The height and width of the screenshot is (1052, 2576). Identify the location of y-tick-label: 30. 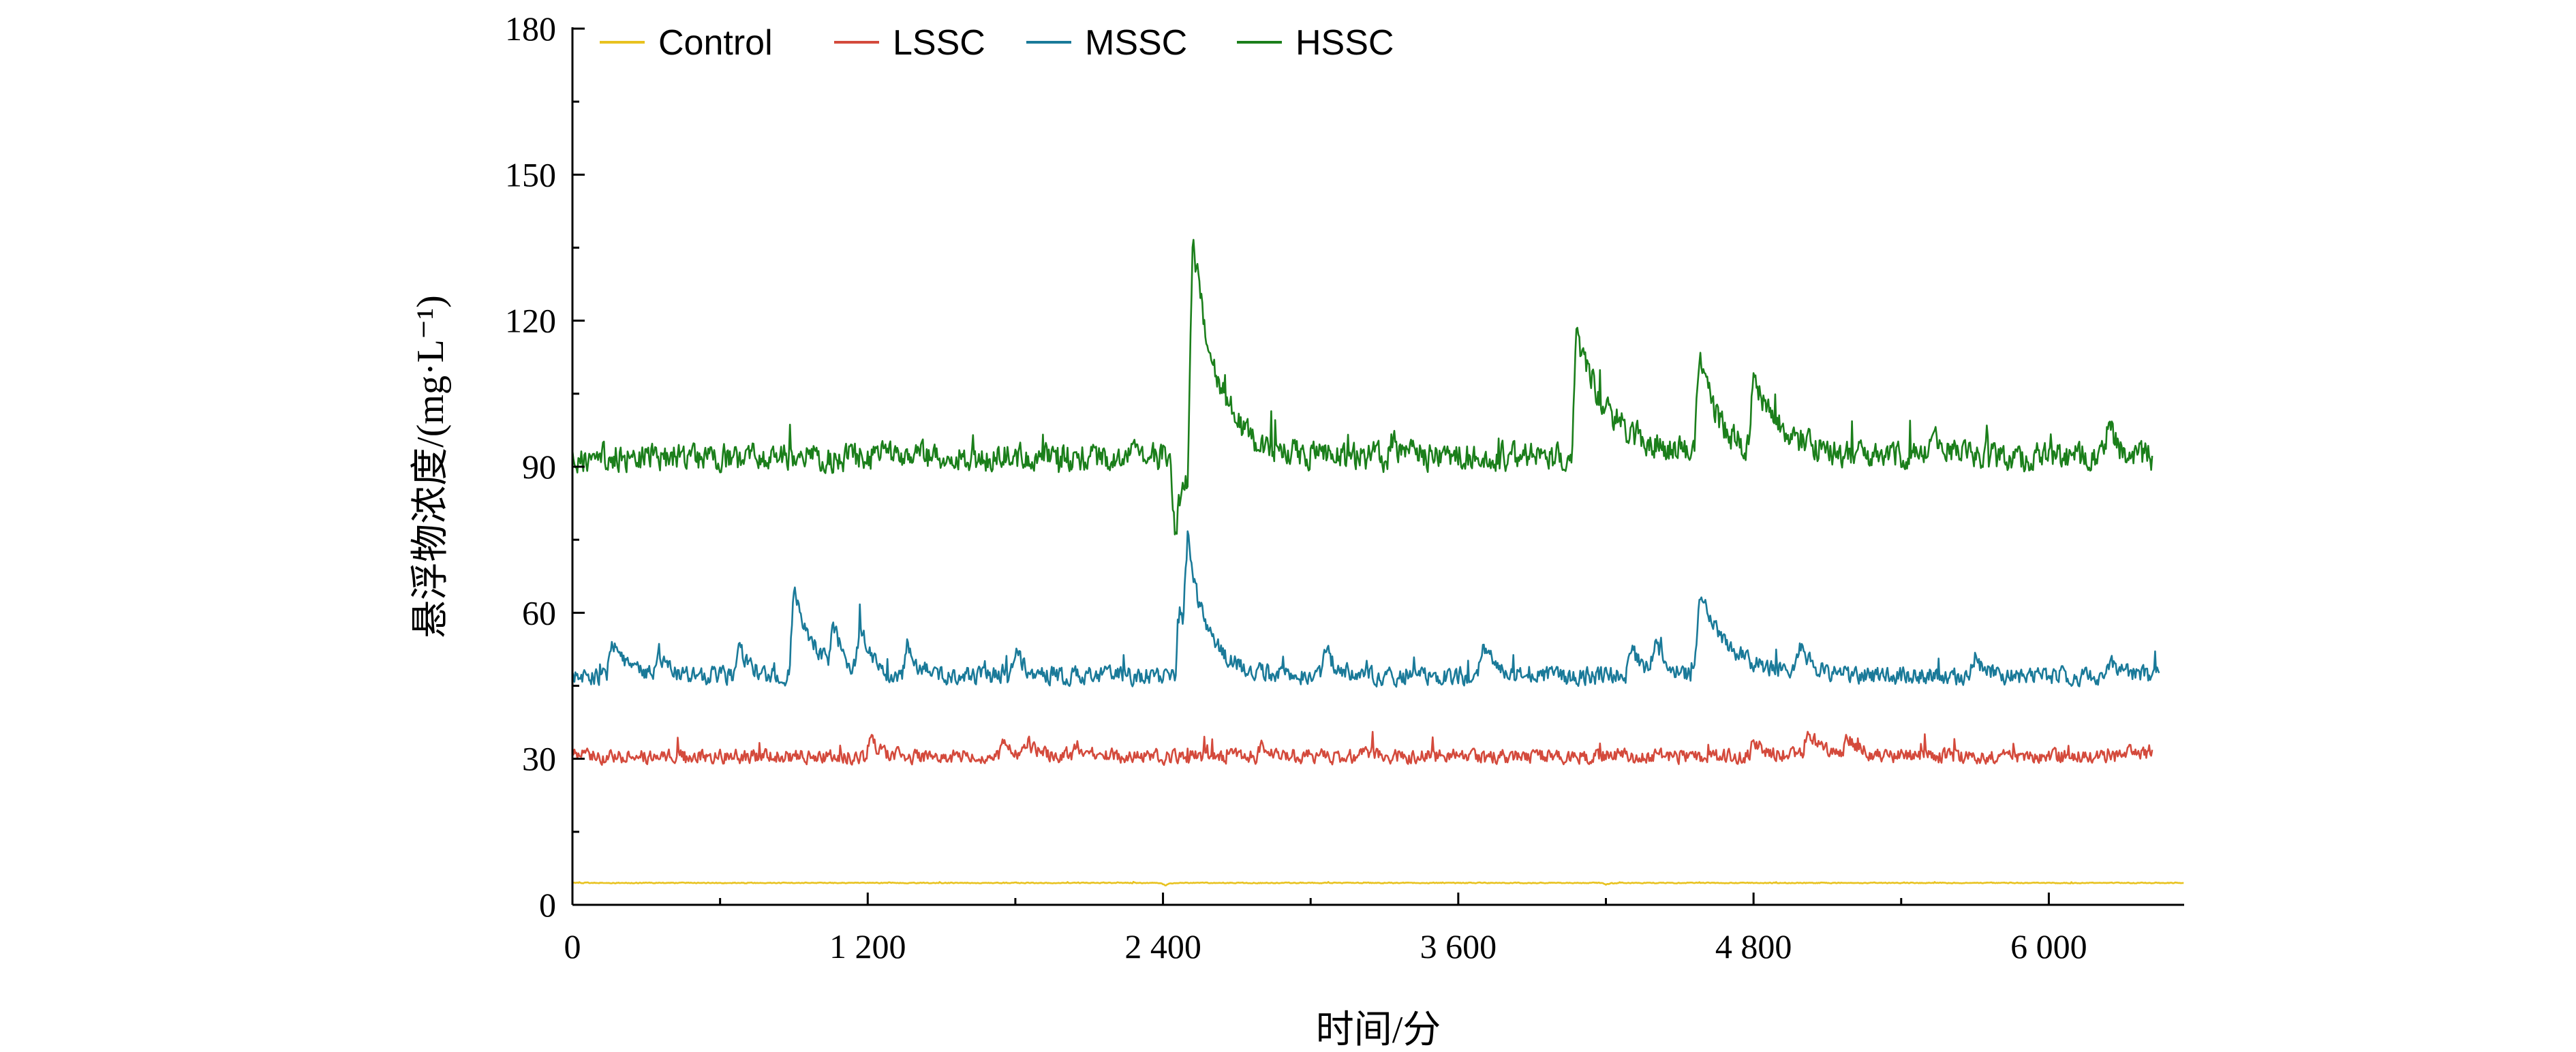
(539, 759).